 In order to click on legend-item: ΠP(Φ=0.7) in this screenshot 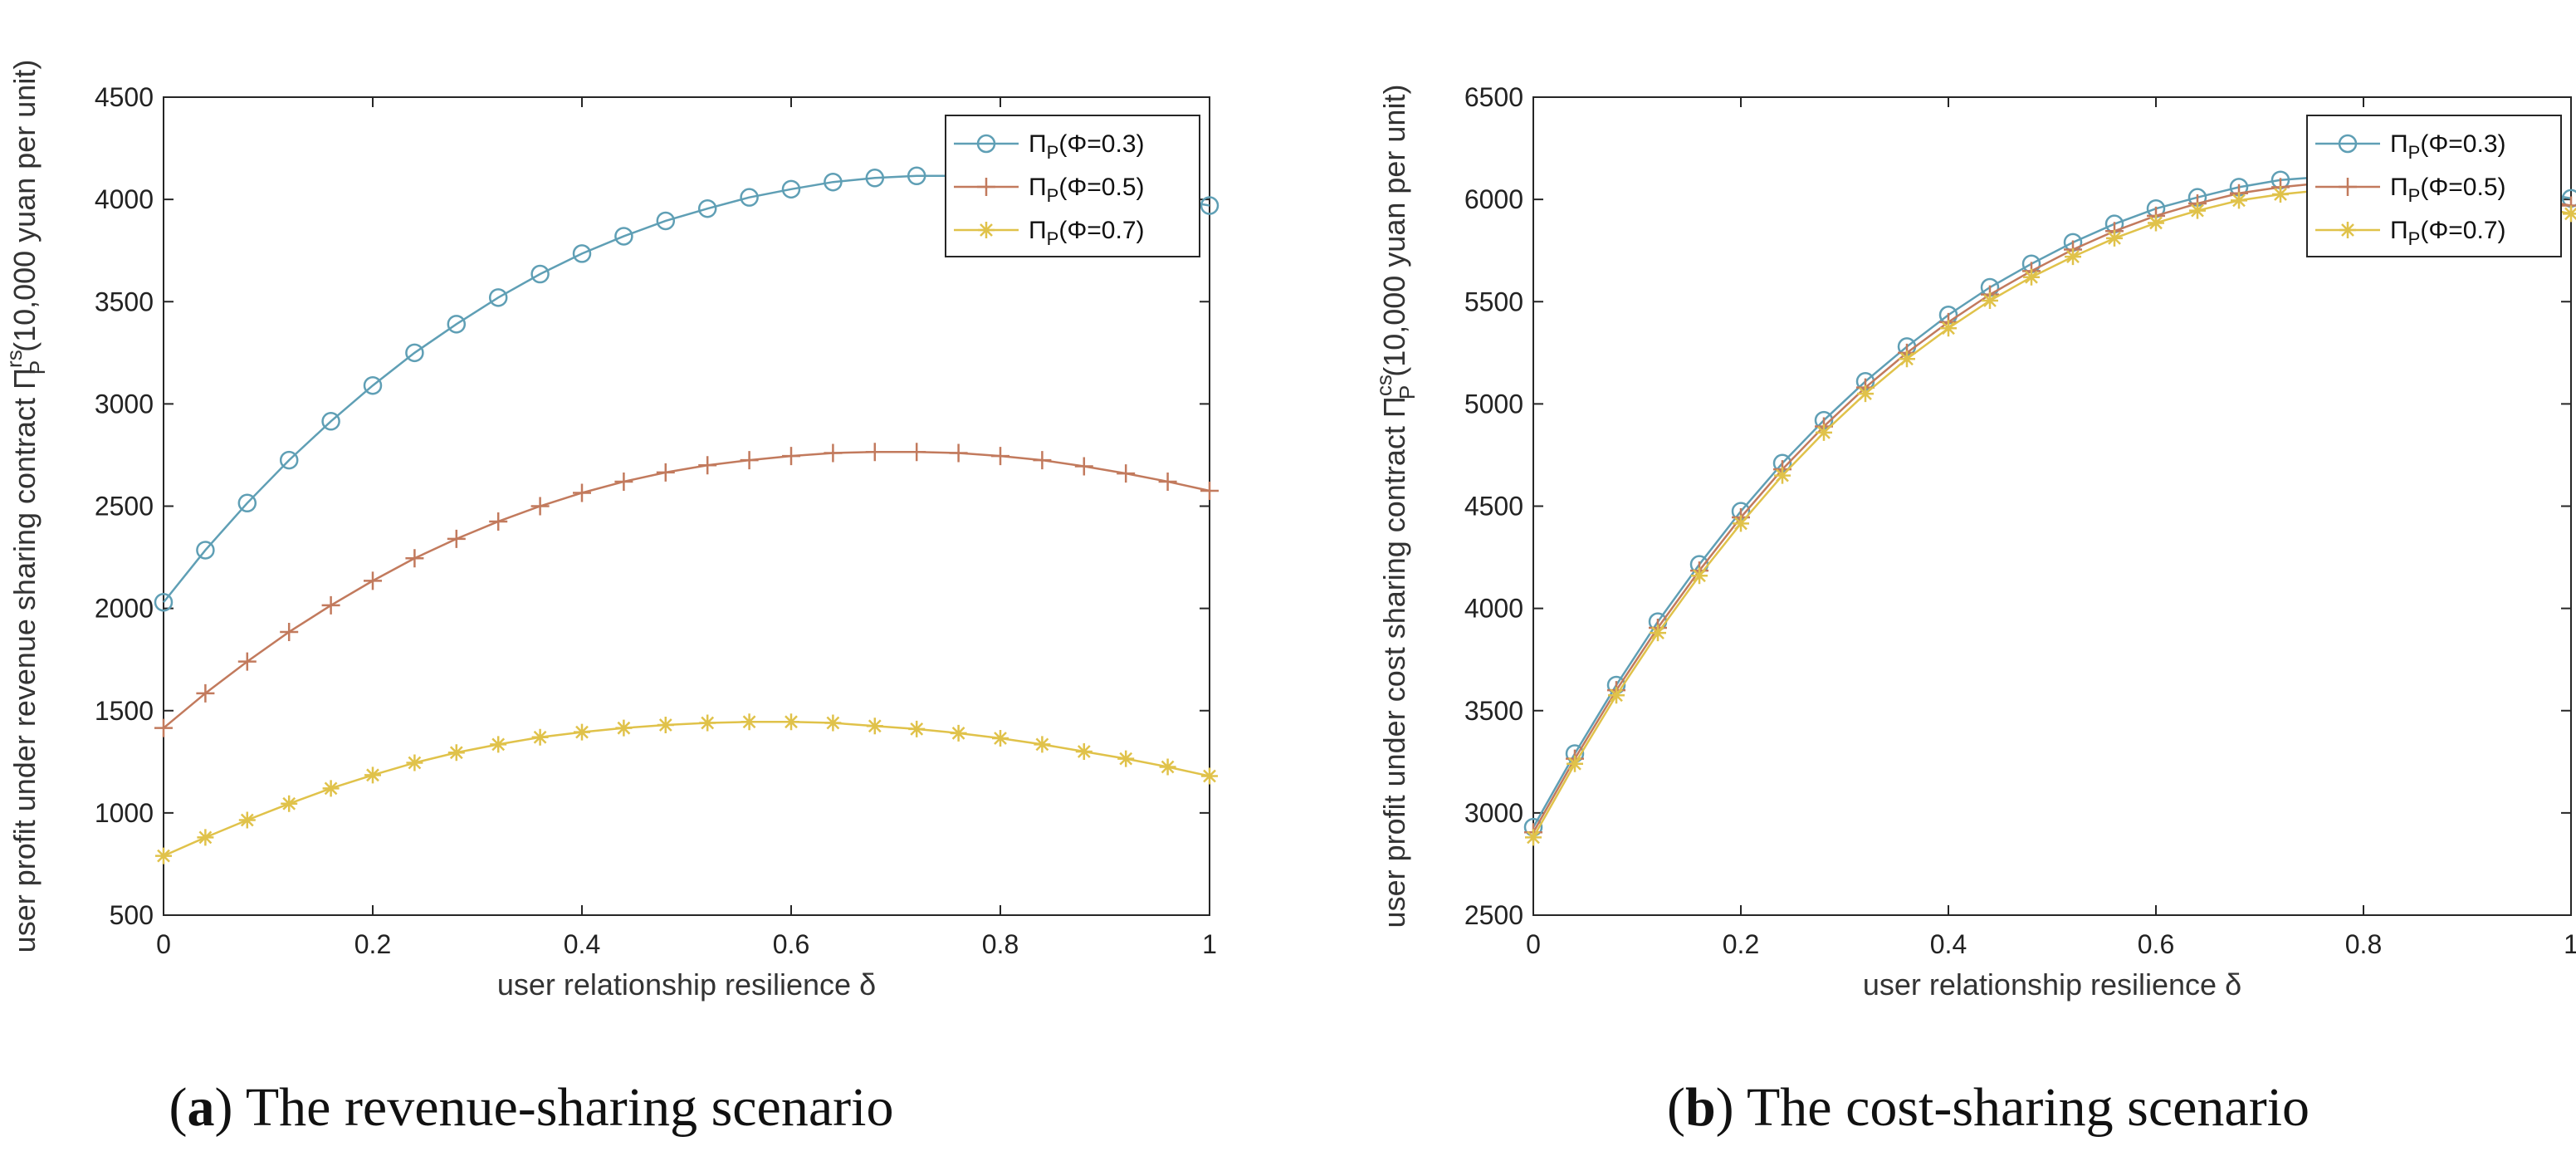, I will do `click(2410, 233)`.